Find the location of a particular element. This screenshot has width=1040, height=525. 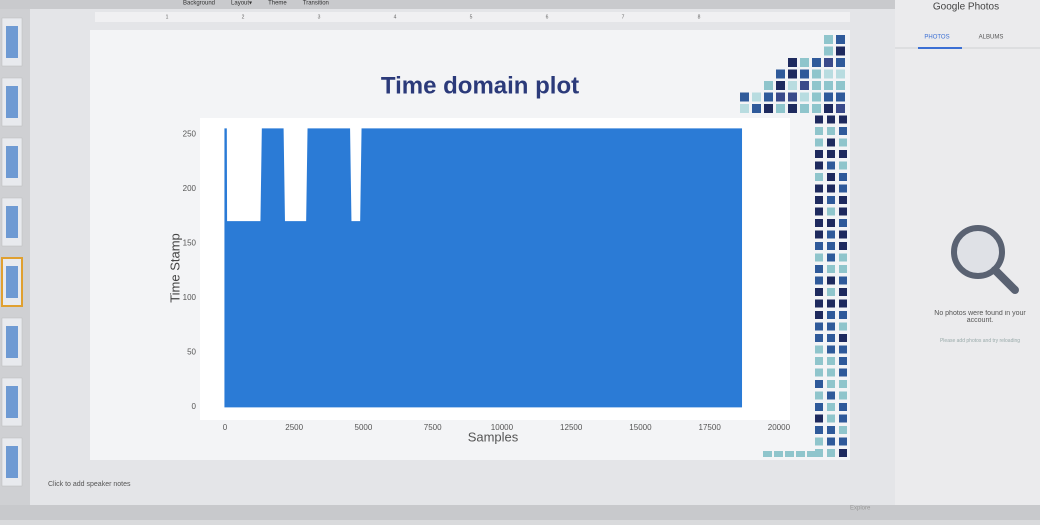

search-icon is located at coordinates (978, 252).